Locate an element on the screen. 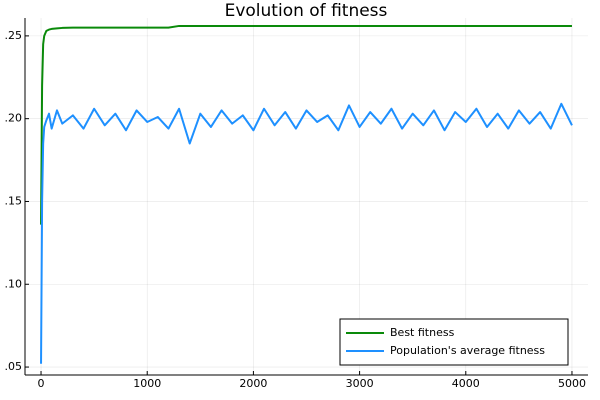  legend-label: Population's average fitness is located at coordinates (467, 350).